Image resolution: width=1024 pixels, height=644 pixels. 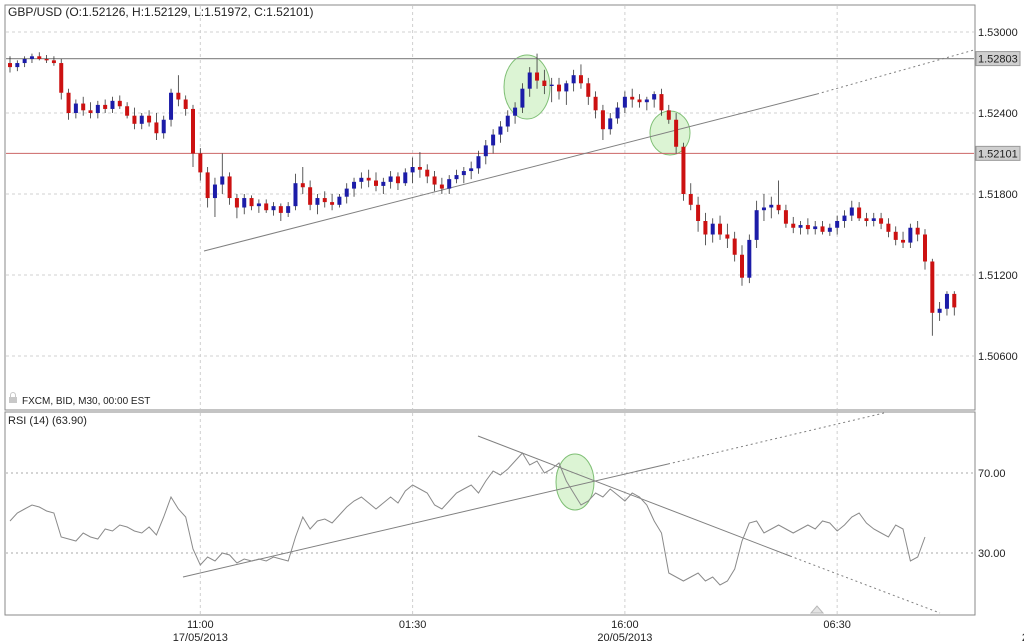 I want to click on price-tick-label: 1.50600, so click(x=998, y=357).